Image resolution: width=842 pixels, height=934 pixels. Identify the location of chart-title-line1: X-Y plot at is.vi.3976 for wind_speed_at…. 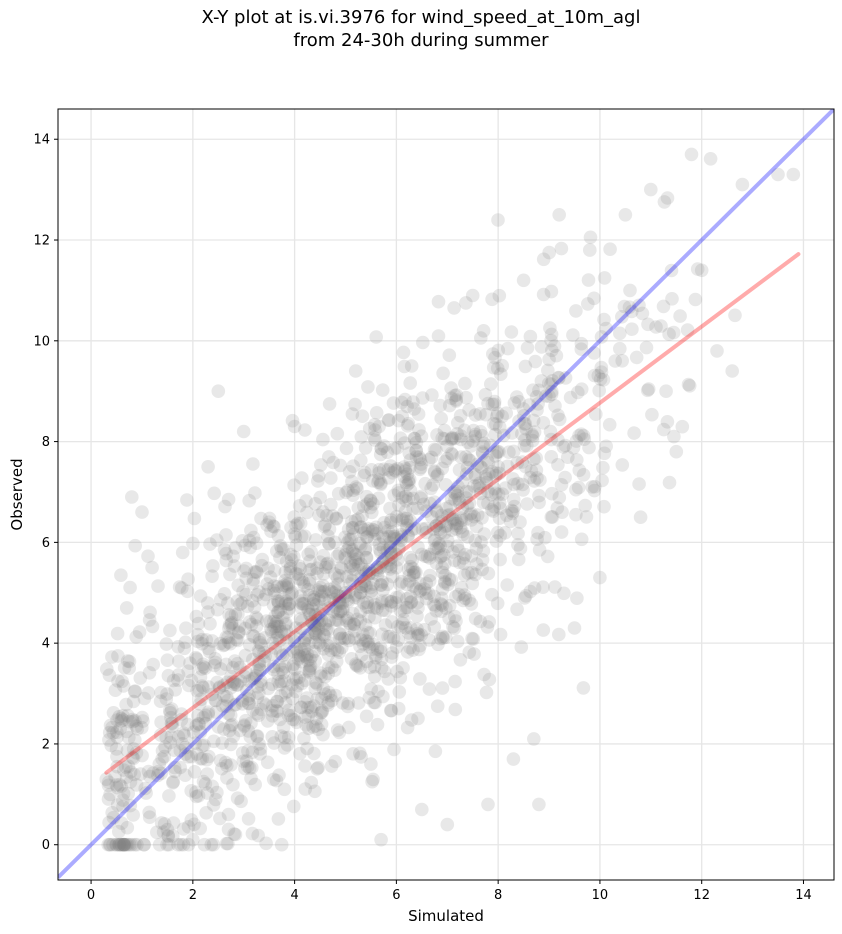
(421, 17).